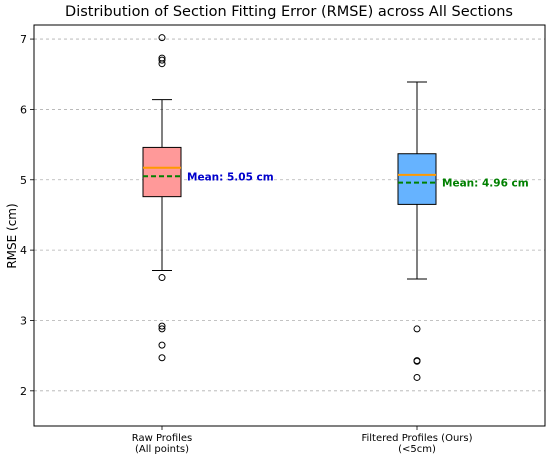 The width and height of the screenshot is (550, 456). I want to click on y-tick-label: 7, so click(23, 39).